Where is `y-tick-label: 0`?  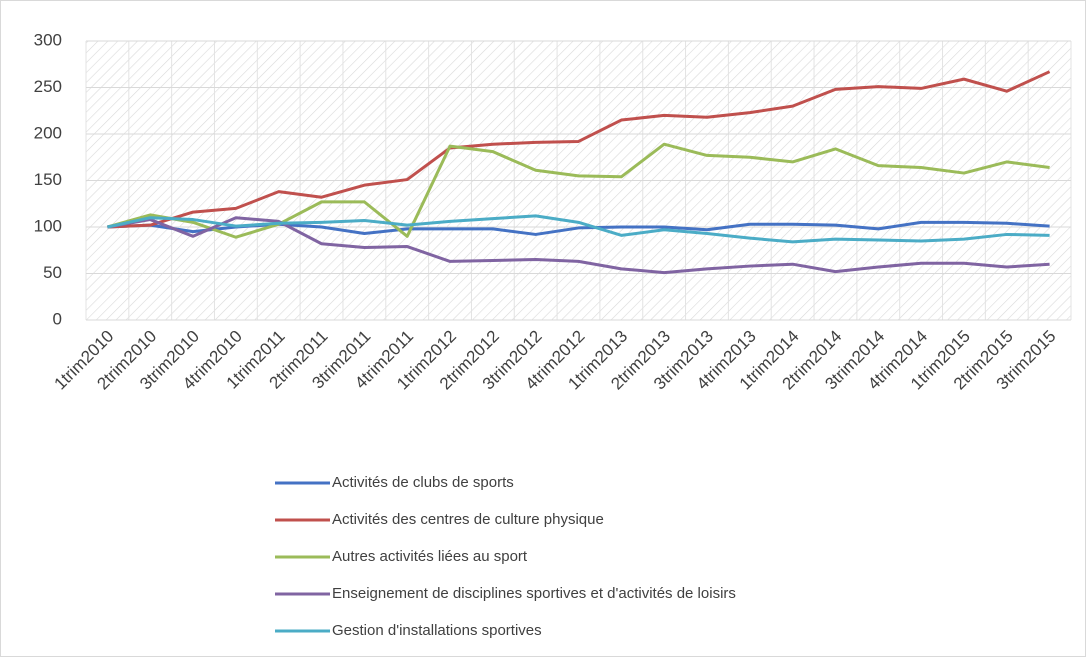 y-tick-label: 0 is located at coordinates (57, 318).